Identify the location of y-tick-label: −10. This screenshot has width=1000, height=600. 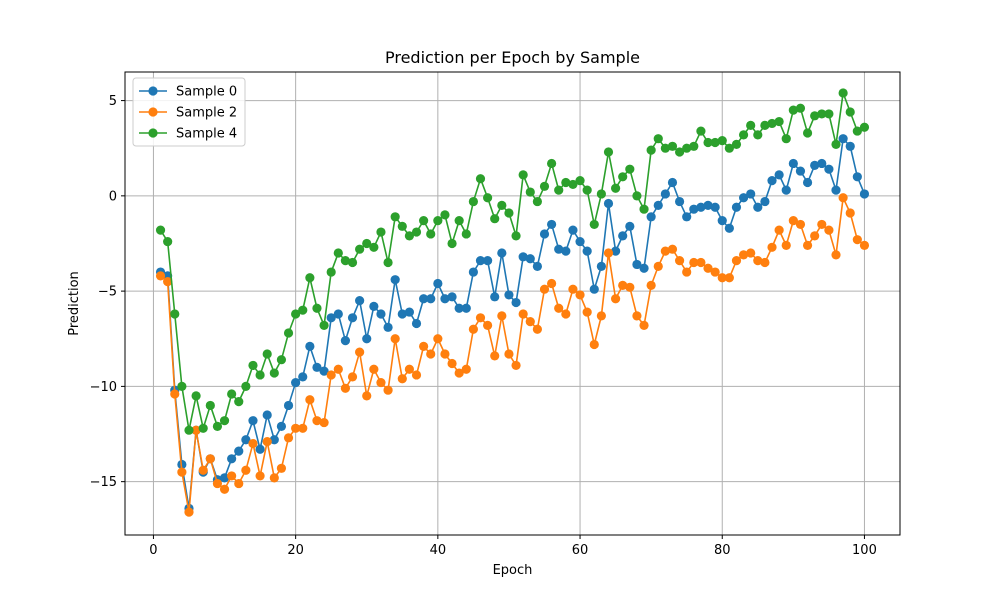
(103, 387).